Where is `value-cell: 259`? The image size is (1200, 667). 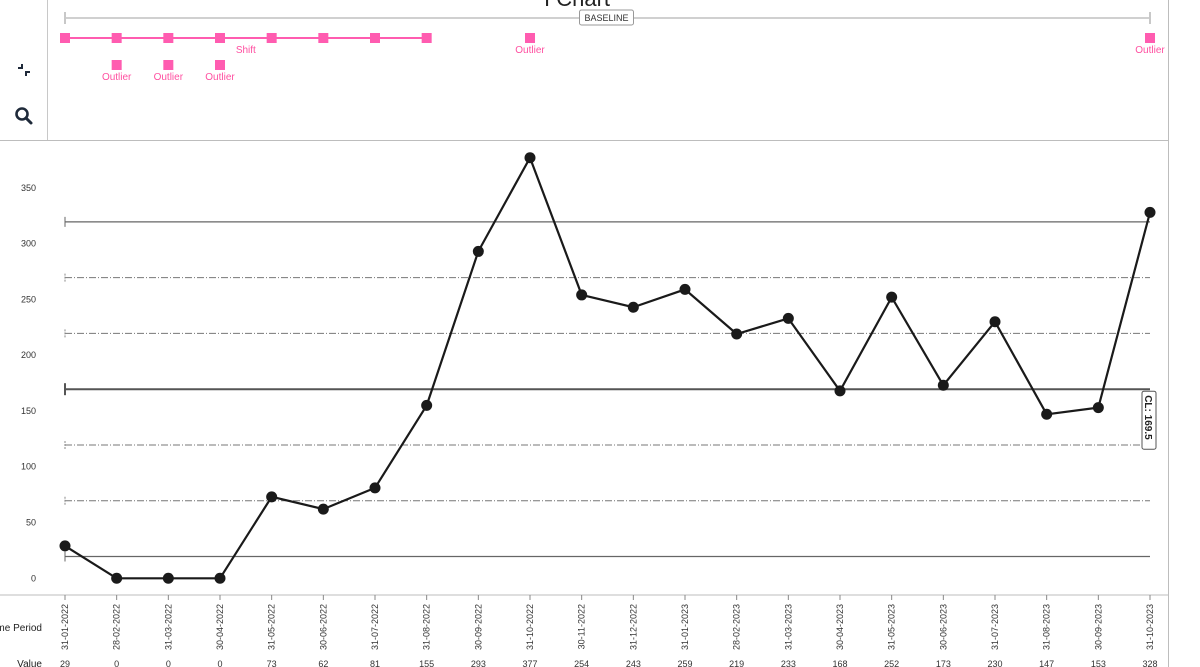
value-cell: 259 is located at coordinates (684, 663).